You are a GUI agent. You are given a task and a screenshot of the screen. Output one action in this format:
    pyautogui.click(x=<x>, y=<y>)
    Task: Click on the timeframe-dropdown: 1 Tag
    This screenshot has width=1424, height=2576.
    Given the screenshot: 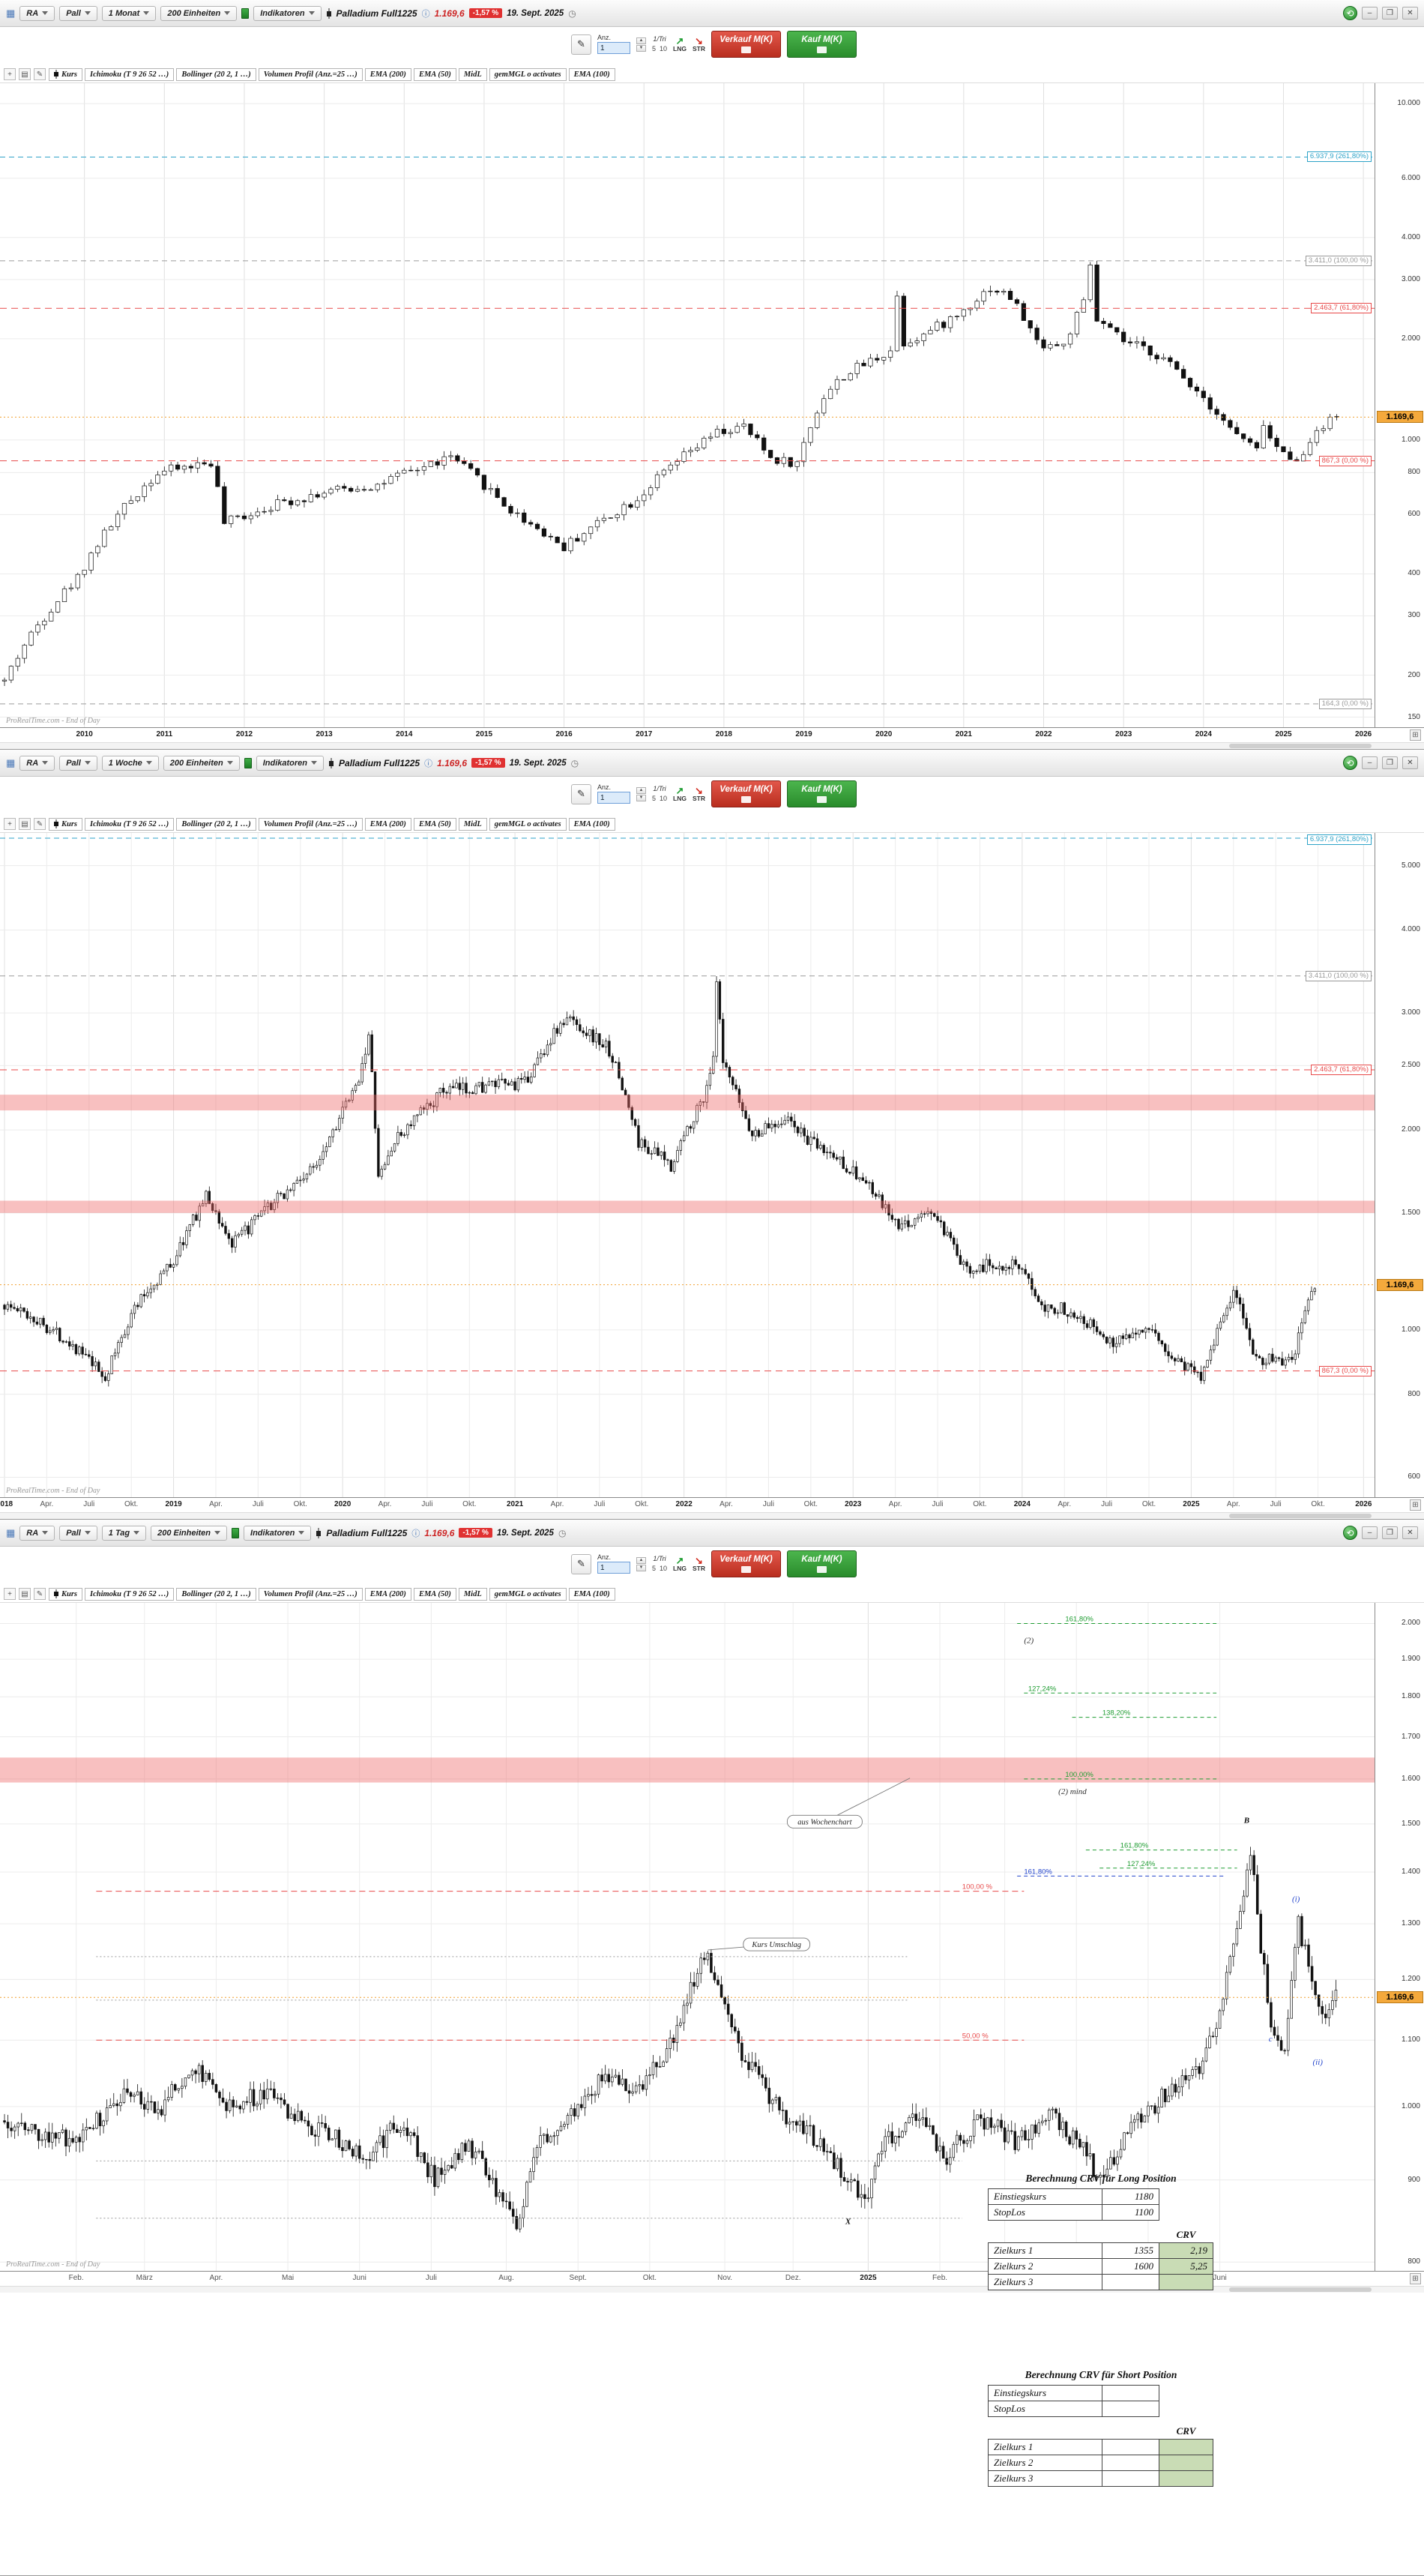 What is the action you would take?
    pyautogui.click(x=124, y=1533)
    